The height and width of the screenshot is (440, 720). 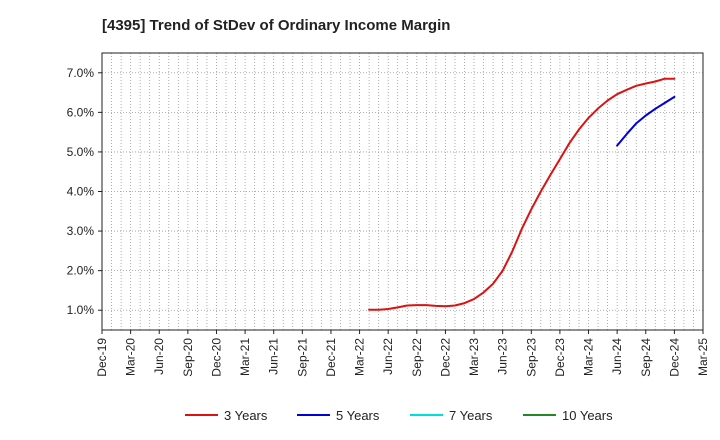 What do you see at coordinates (188, 357) in the screenshot?
I see `x-tick-label: Sep-20` at bounding box center [188, 357].